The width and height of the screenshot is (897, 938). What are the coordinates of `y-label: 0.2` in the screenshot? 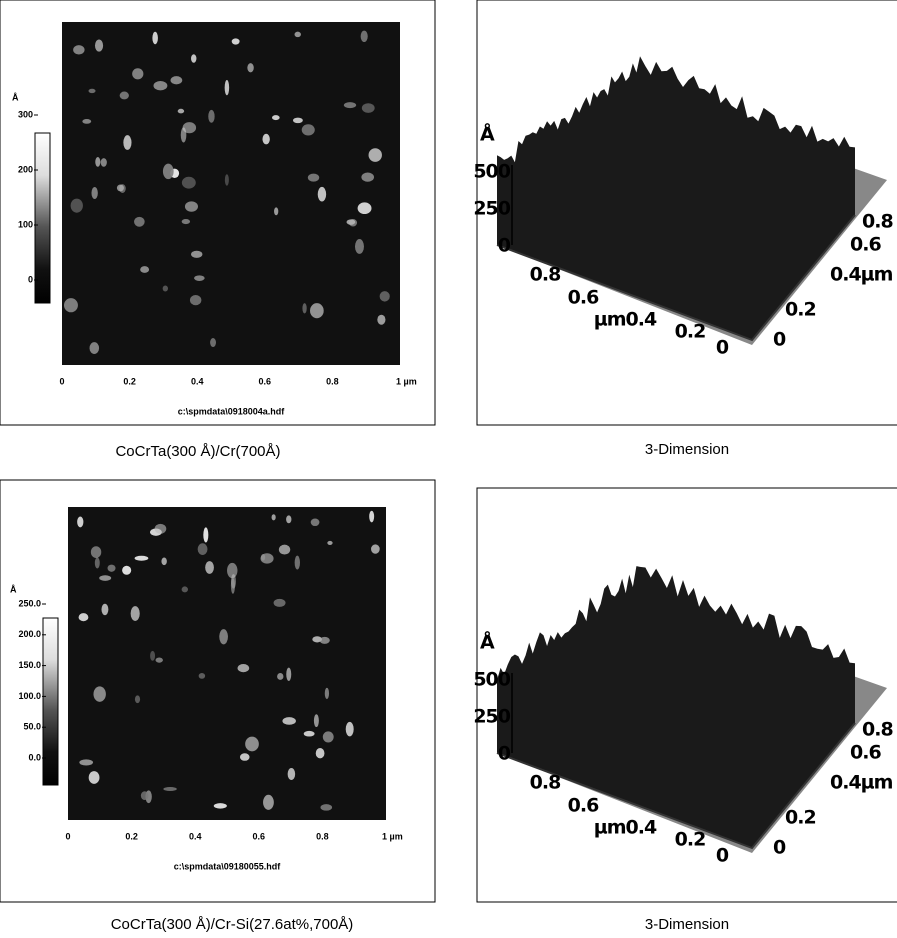 It's located at (800, 310).